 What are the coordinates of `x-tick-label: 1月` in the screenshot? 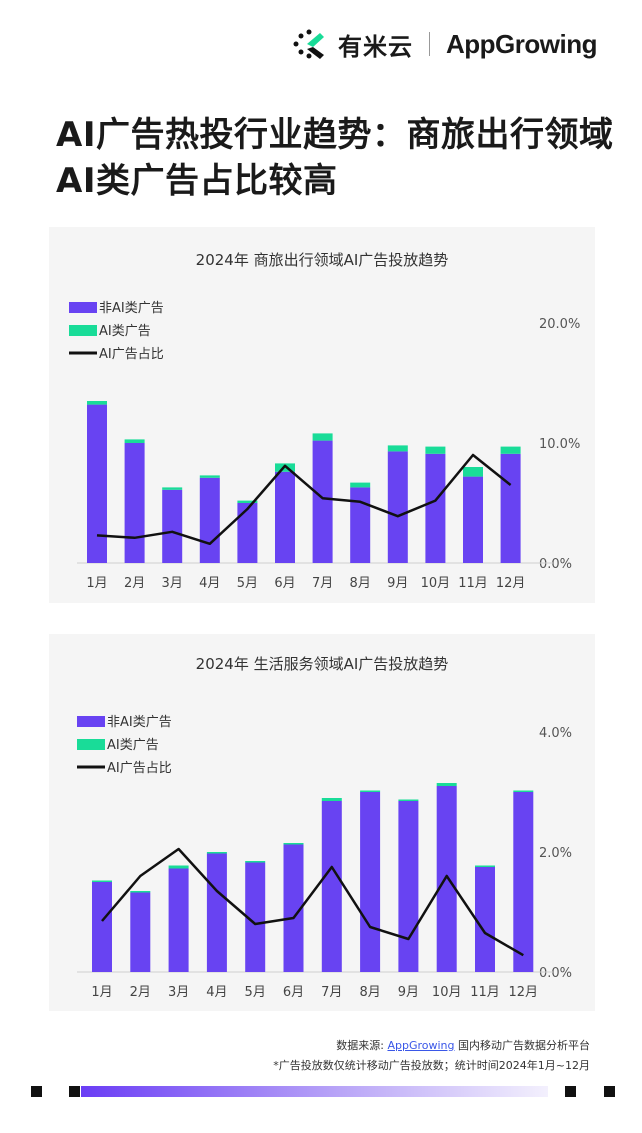 It's located at (96, 583).